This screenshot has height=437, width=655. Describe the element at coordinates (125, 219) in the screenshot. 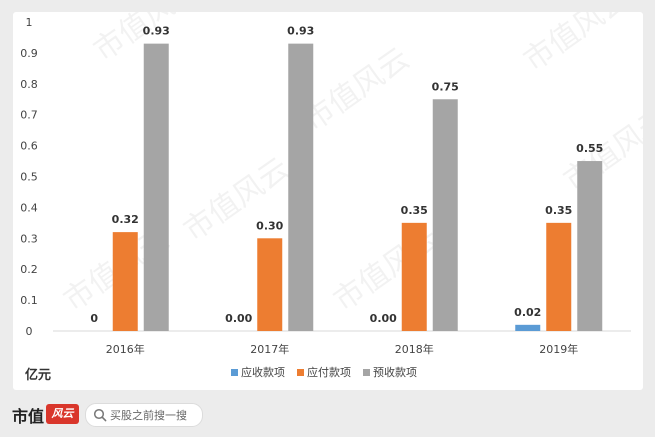

I see `data-label: 0.32` at that location.